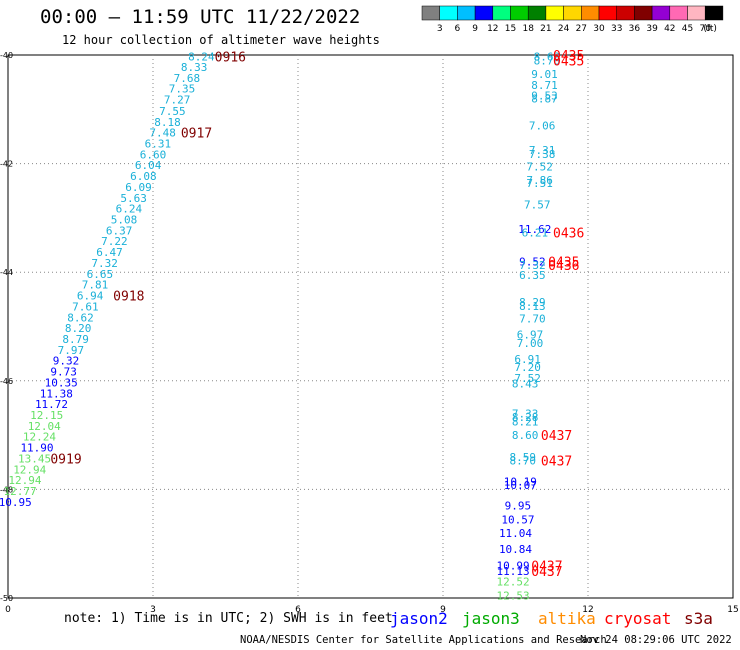 The width and height of the screenshot is (740, 650). What do you see at coordinates (100, 274) in the screenshot?
I see `data-point-label: 6.65` at bounding box center [100, 274].